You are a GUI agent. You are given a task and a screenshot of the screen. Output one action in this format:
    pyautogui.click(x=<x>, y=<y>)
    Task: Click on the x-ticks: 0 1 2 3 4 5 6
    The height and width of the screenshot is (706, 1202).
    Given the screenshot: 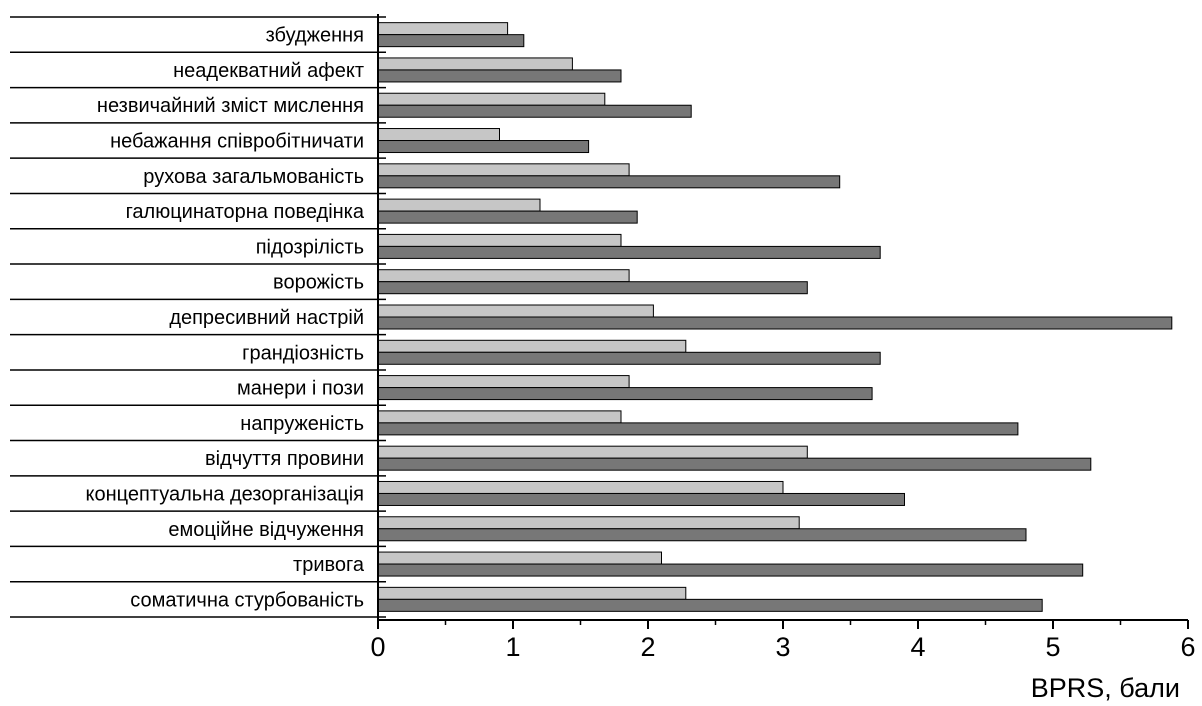 What is the action you would take?
    pyautogui.click(x=783, y=641)
    